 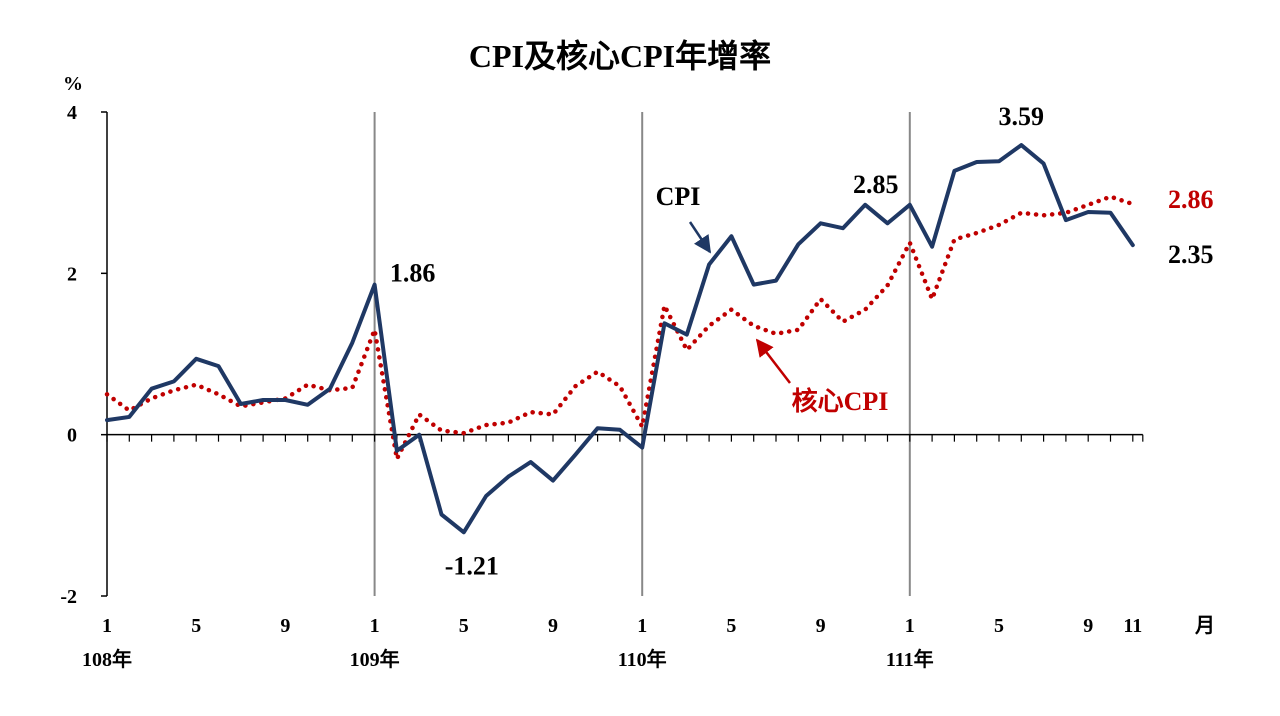 What do you see at coordinates (375, 659) in the screenshot?
I see `year-label: 109年` at bounding box center [375, 659].